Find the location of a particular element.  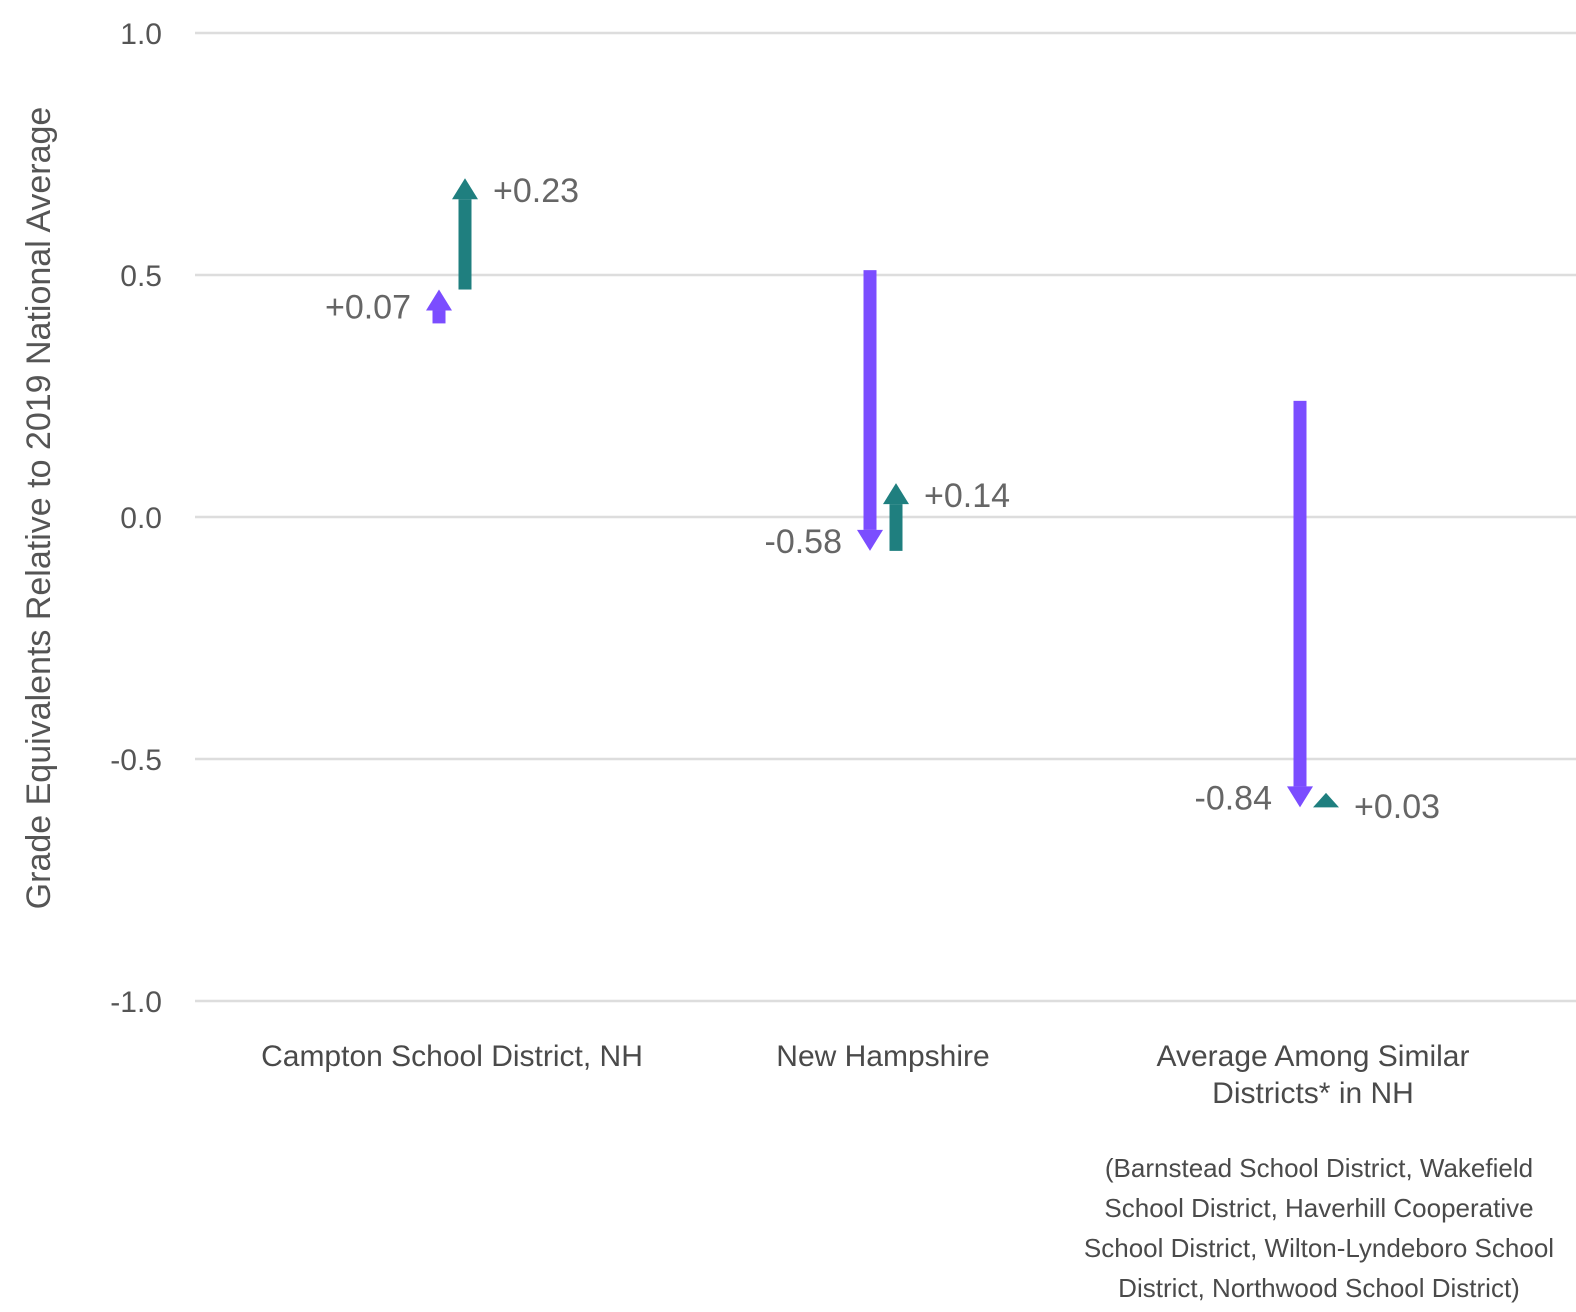

y-tick-label: 1.0 is located at coordinates (141, 34).